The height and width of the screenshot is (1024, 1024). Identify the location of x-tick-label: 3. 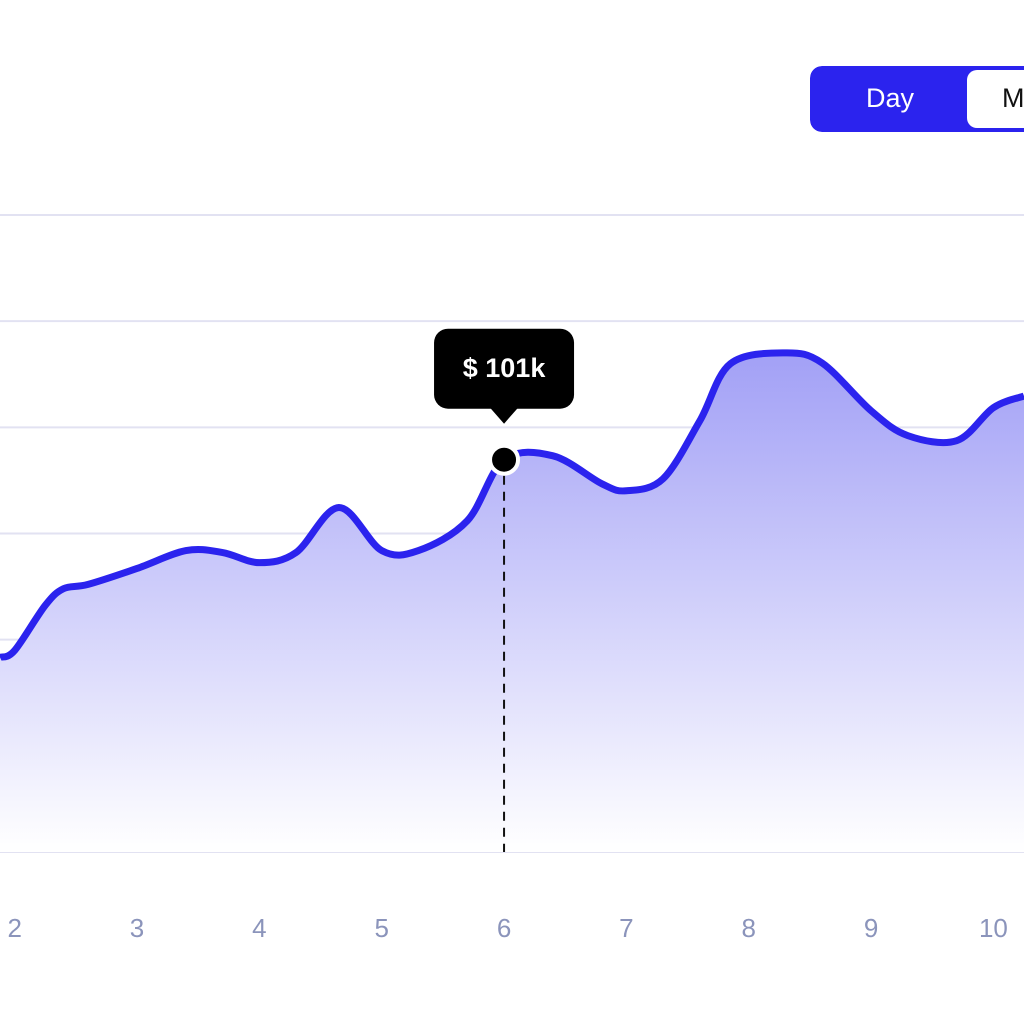
(137, 928).